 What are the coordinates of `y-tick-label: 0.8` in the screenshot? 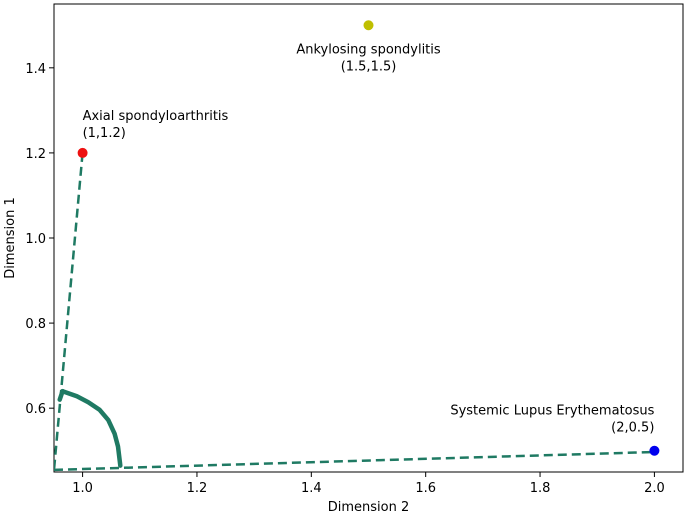 It's located at (35, 324).